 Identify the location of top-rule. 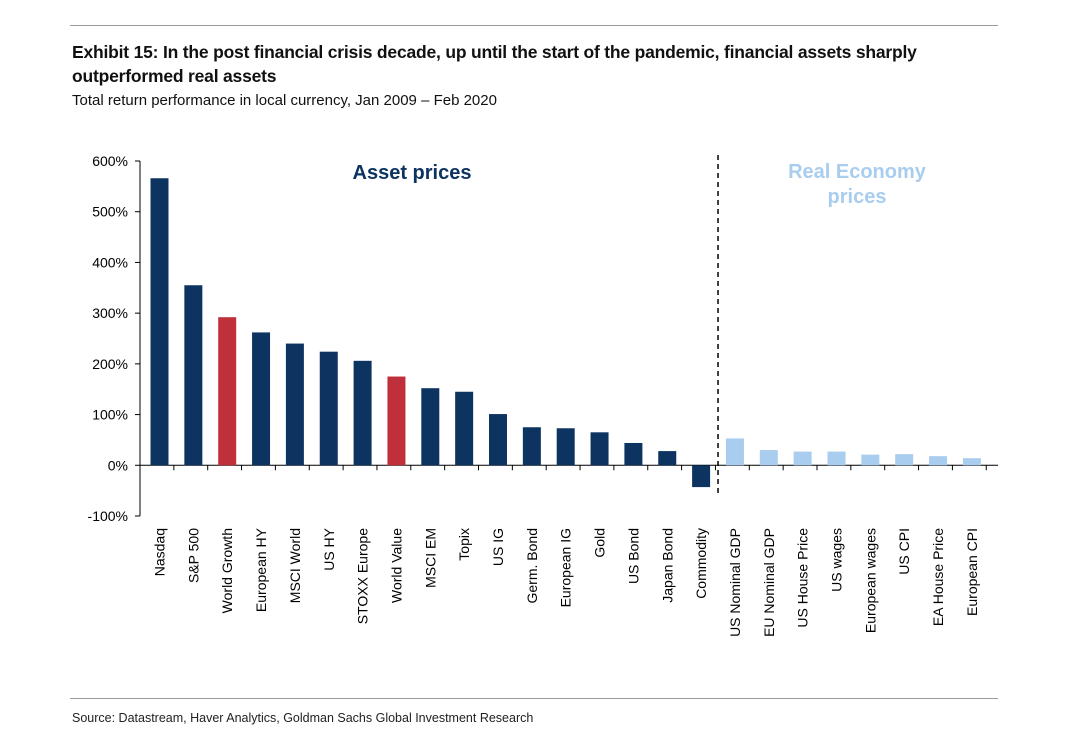
(534, 25).